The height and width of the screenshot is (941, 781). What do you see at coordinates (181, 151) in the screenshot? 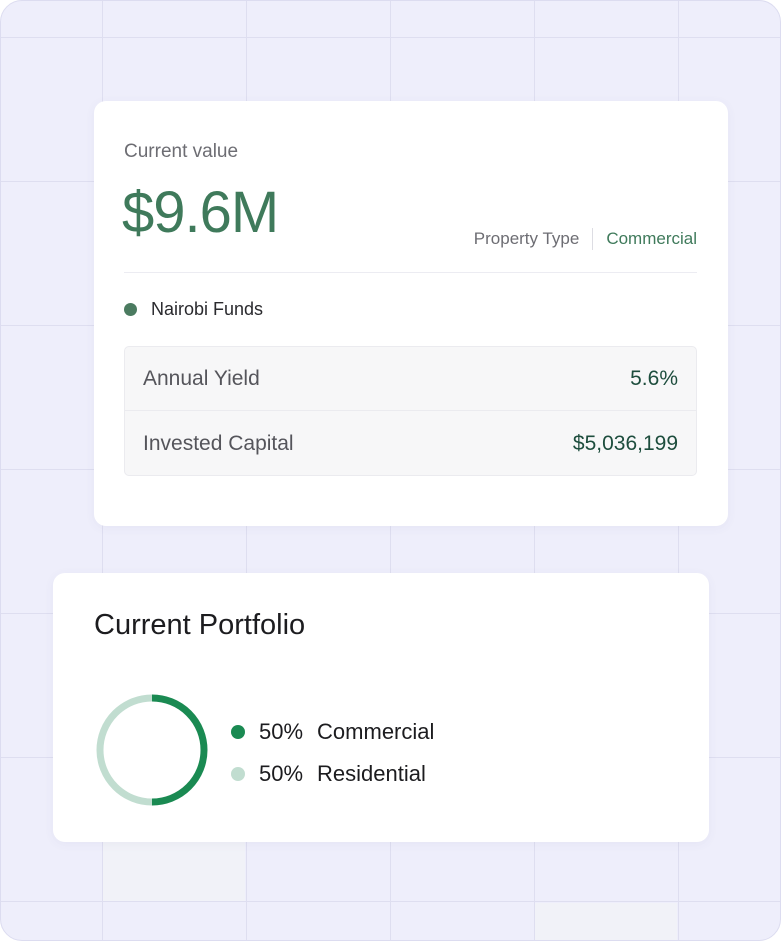
I see `current-value-label: Current value` at bounding box center [181, 151].